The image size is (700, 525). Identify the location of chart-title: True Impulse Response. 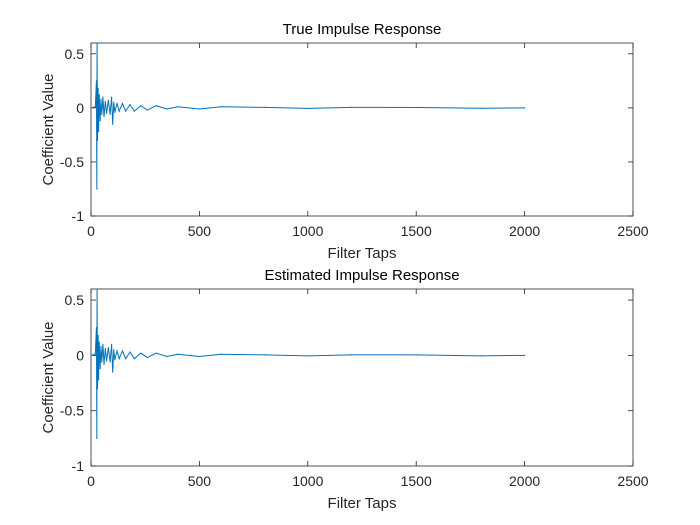
(362, 29).